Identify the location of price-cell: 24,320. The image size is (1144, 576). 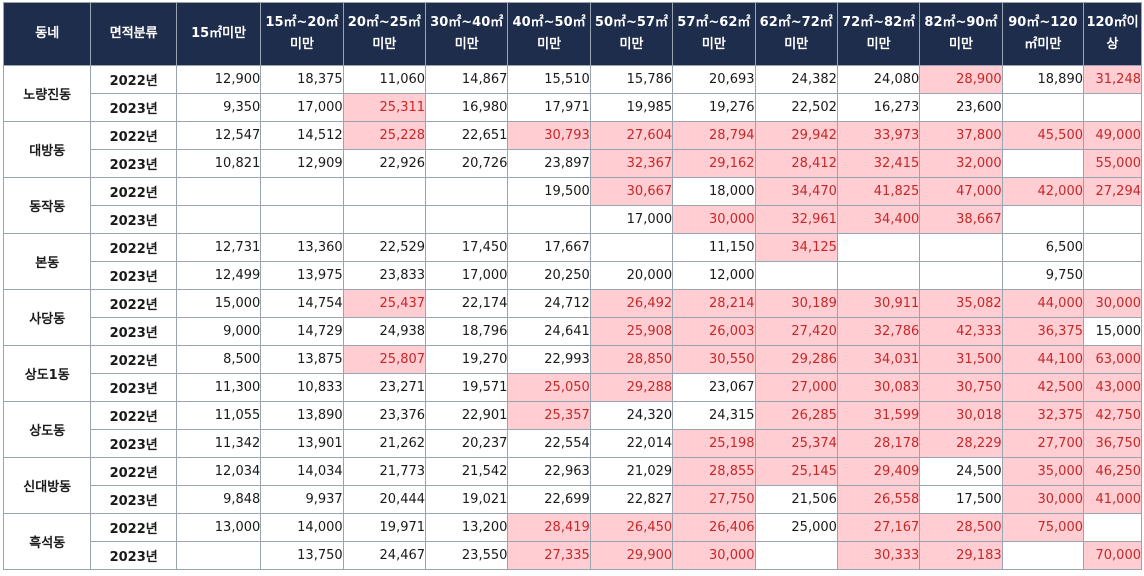
(631, 415).